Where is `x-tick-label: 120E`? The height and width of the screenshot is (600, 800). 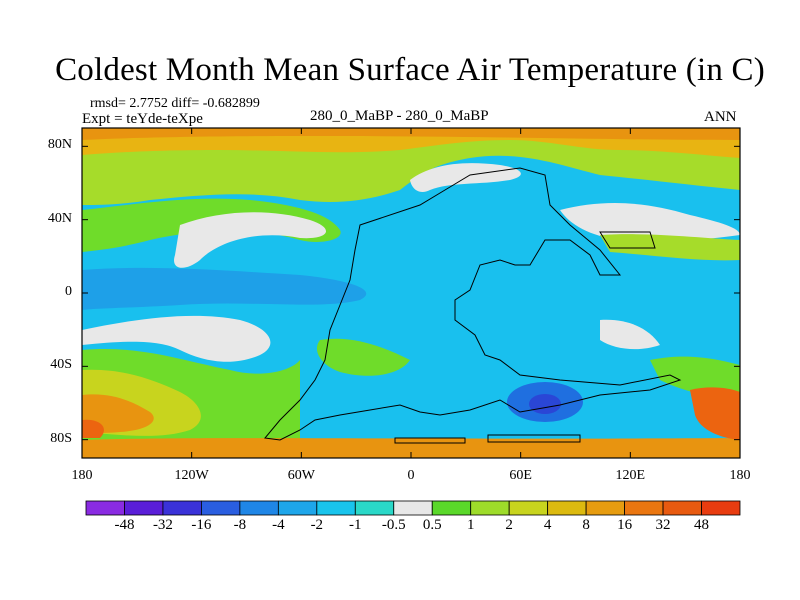
x-tick-label: 120E is located at coordinates (630, 475).